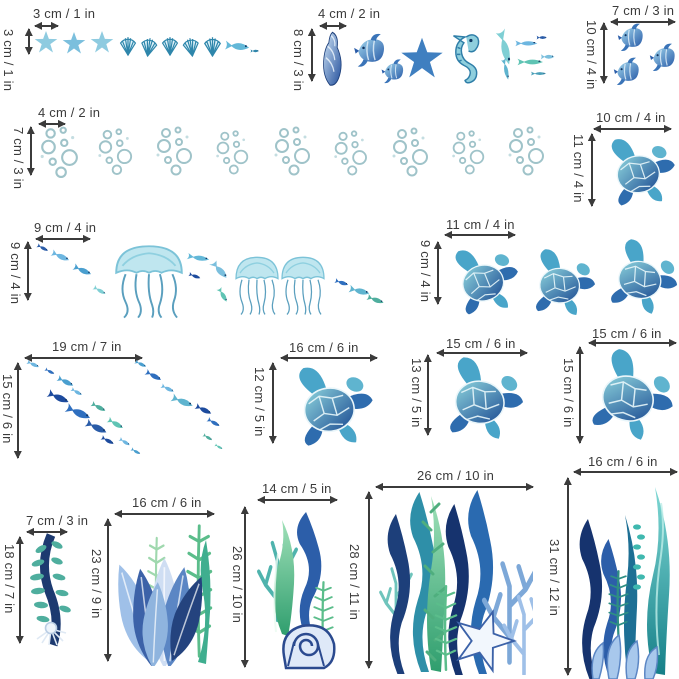 The image size is (679, 679). What do you see at coordinates (438, 57) in the screenshot?
I see `conch-fish-seahorse-art` at bounding box center [438, 57].